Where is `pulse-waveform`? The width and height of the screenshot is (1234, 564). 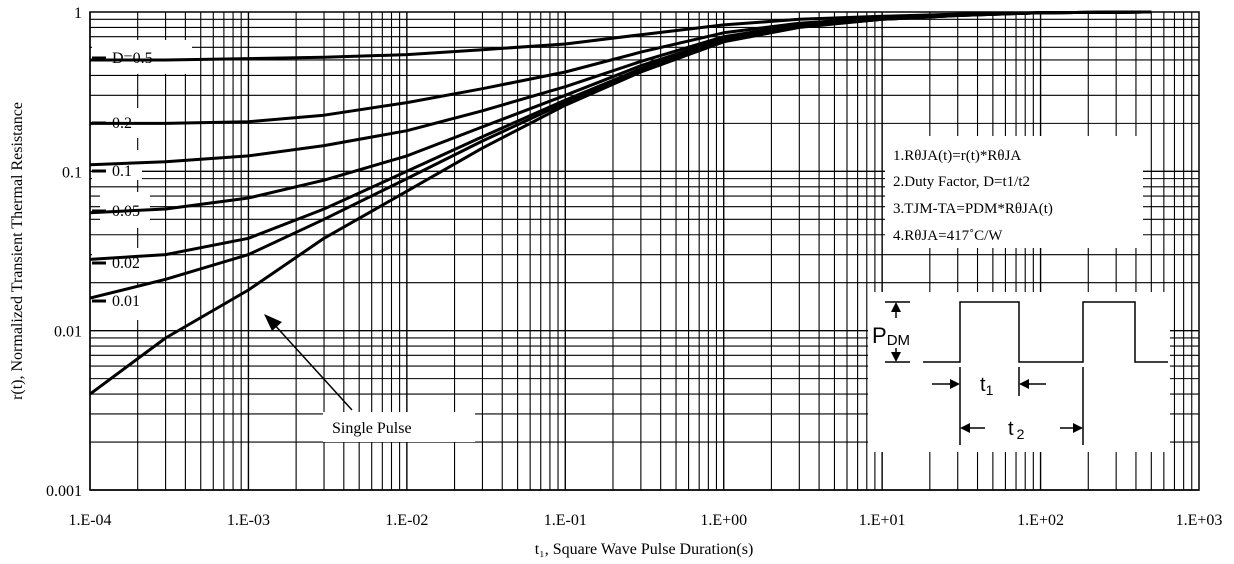 pulse-waveform is located at coordinates (1045, 332).